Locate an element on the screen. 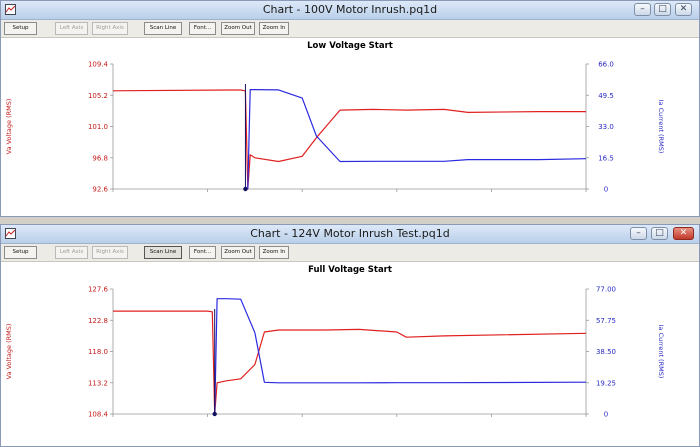 The image size is (700, 447). y-tick-label: 109.4 is located at coordinates (98, 65).